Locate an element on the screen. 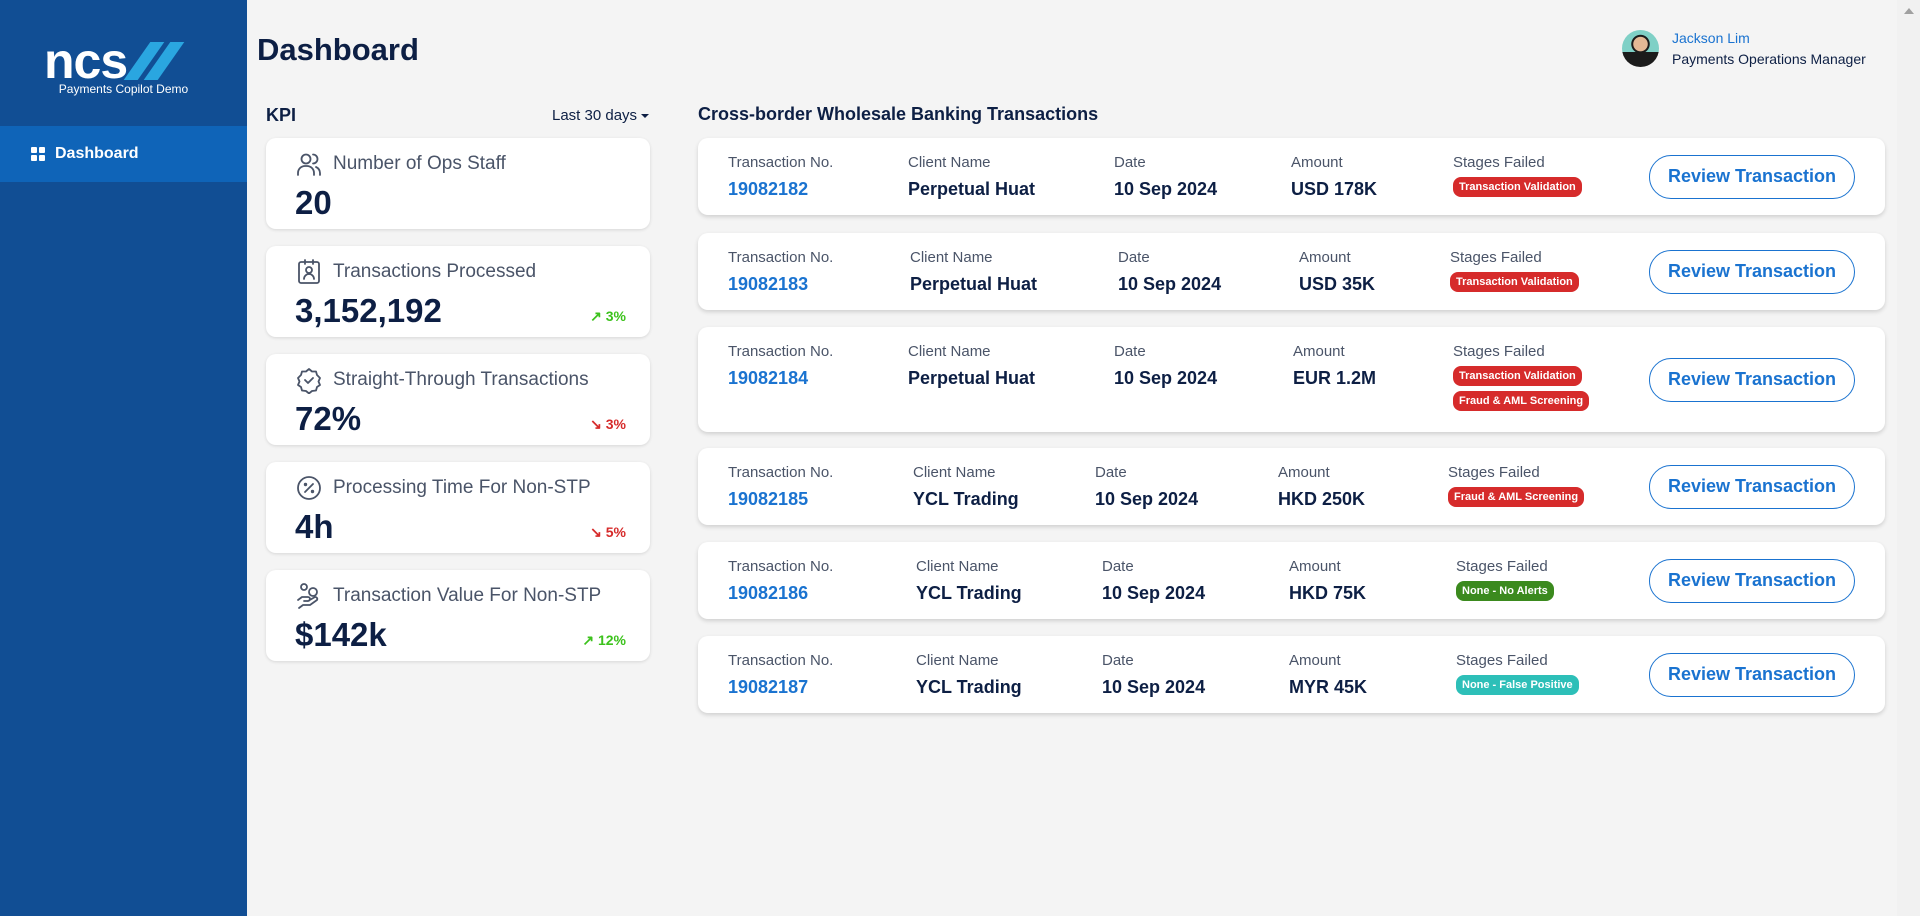 The image size is (1920, 916). badge-id-icon is located at coordinates (309, 271).